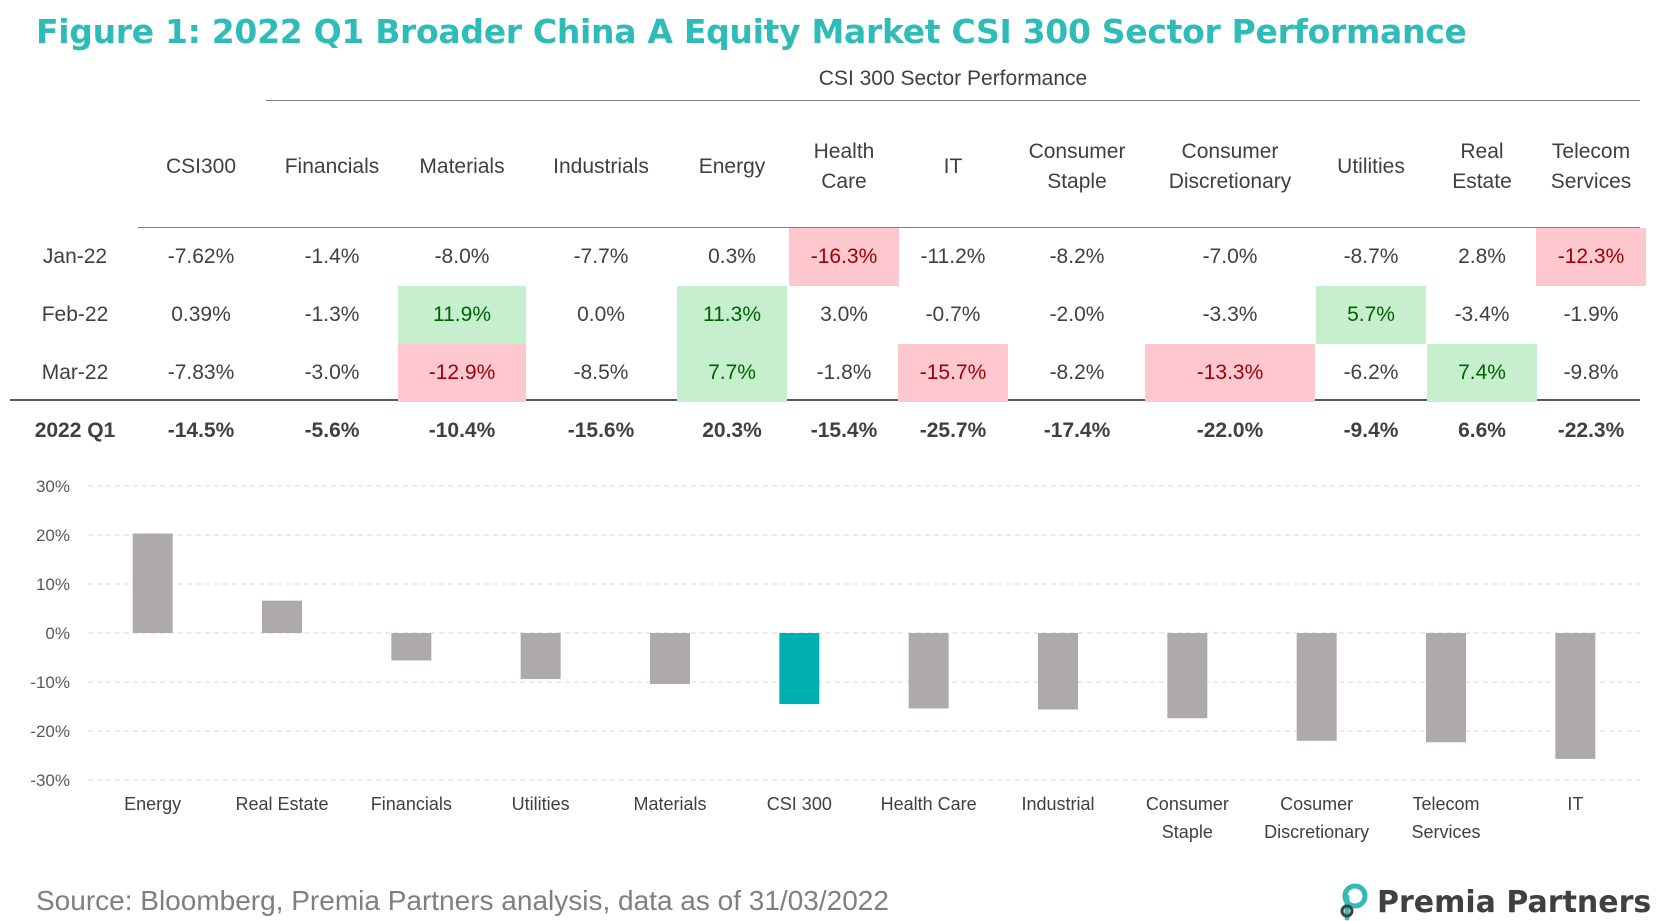 Image resolution: width=1660 pixels, height=921 pixels. I want to click on table-cell: 0.0%, so click(601, 314).